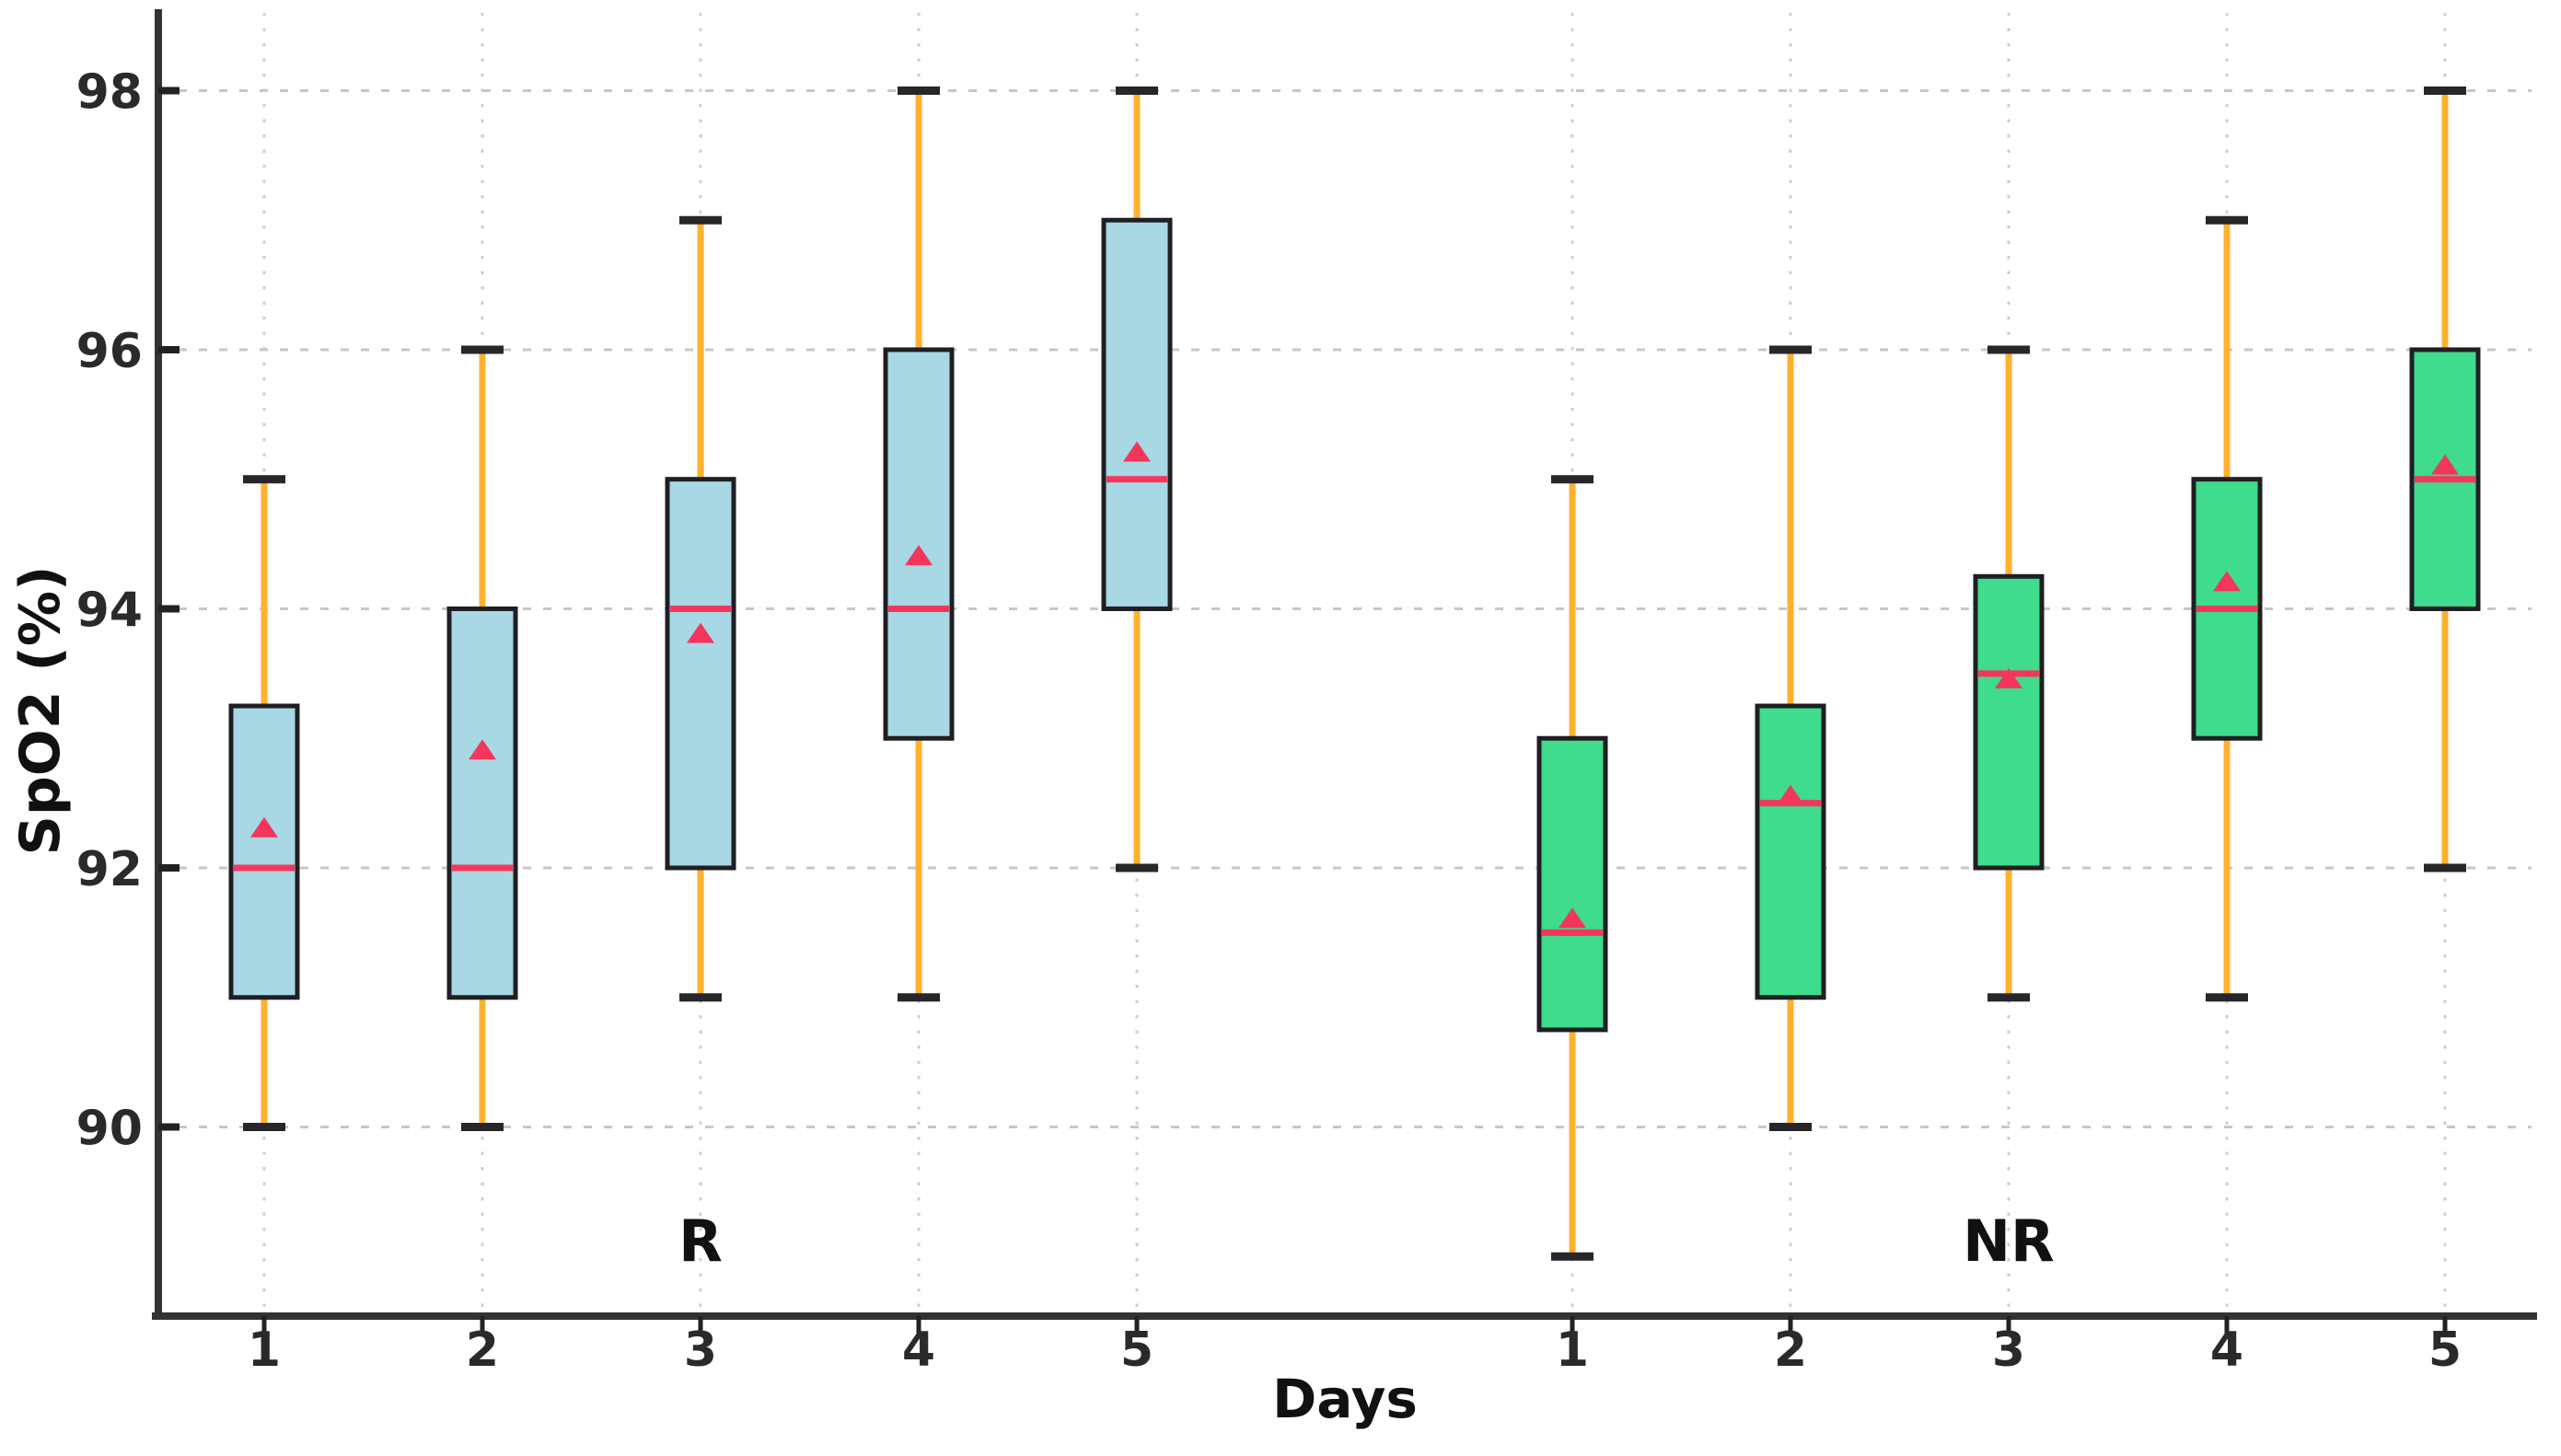 The image size is (2561, 1456). What do you see at coordinates (109, 610) in the screenshot?
I see `y-tick-label: 94` at bounding box center [109, 610].